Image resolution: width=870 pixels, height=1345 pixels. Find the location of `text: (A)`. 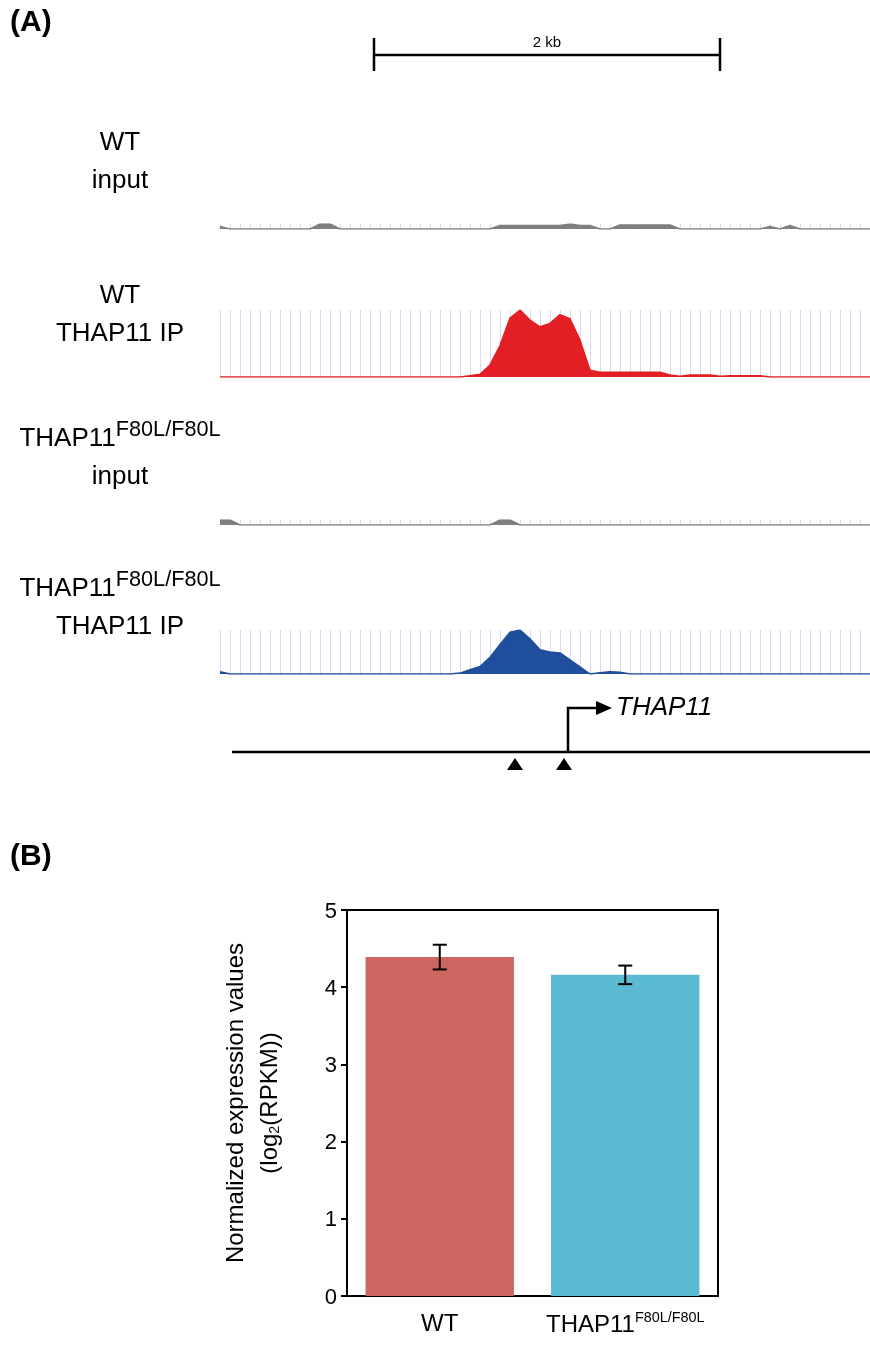

text: (A) is located at coordinates (31, 21).